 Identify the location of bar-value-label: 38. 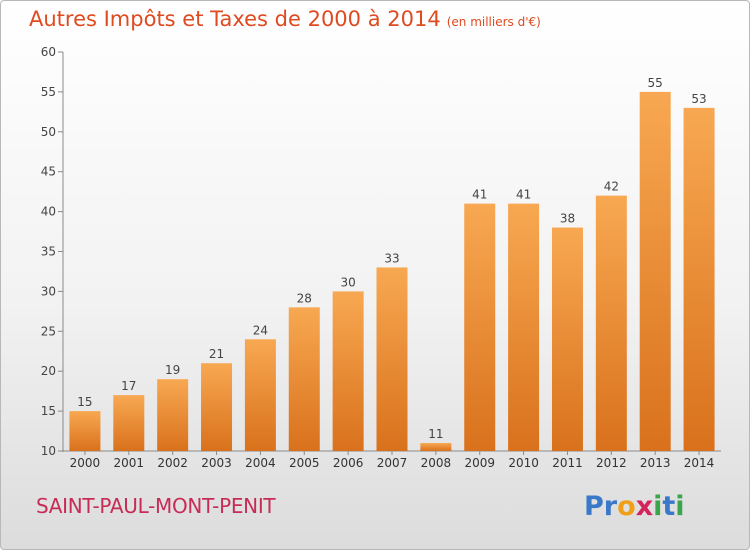
(567, 219).